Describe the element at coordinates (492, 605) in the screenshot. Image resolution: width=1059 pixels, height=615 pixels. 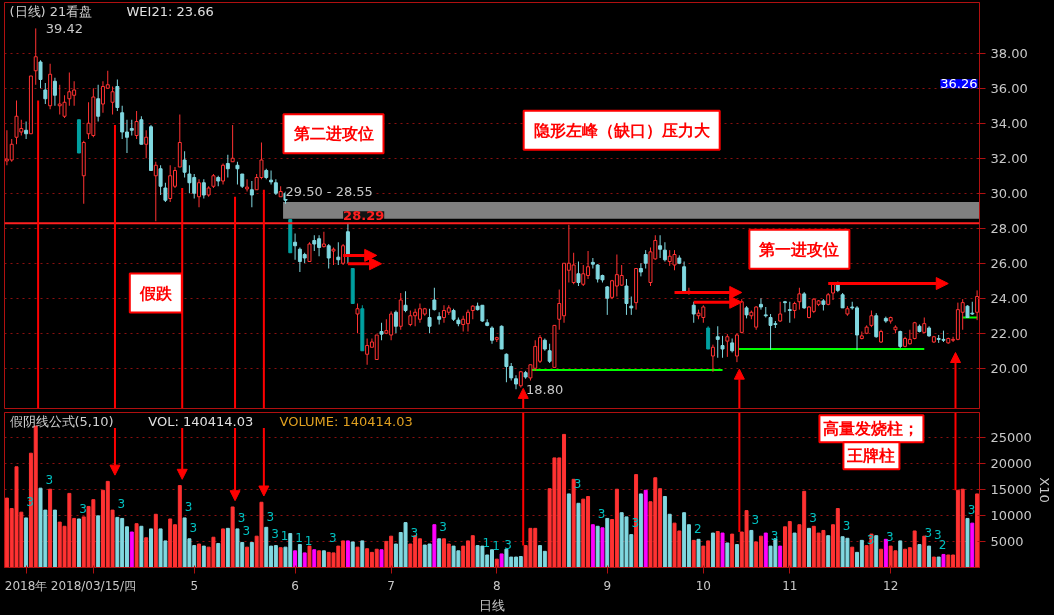
I see `x-axis-title: 日线` at that location.